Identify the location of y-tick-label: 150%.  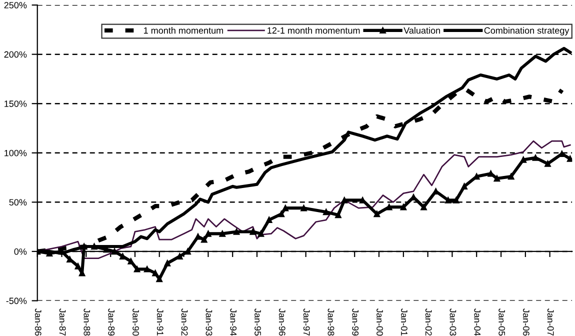
(15, 103).